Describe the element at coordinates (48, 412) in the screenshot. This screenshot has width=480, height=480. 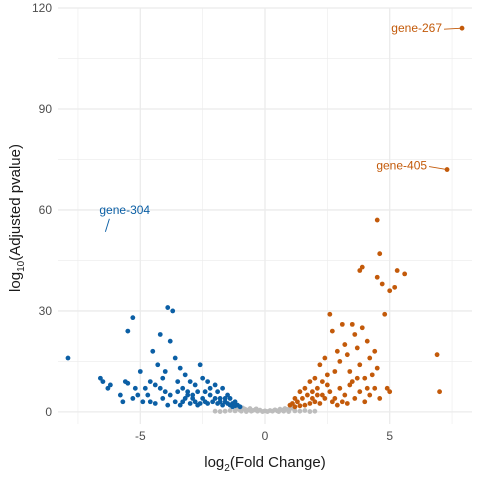
I see `y-tick-label: 0` at that location.